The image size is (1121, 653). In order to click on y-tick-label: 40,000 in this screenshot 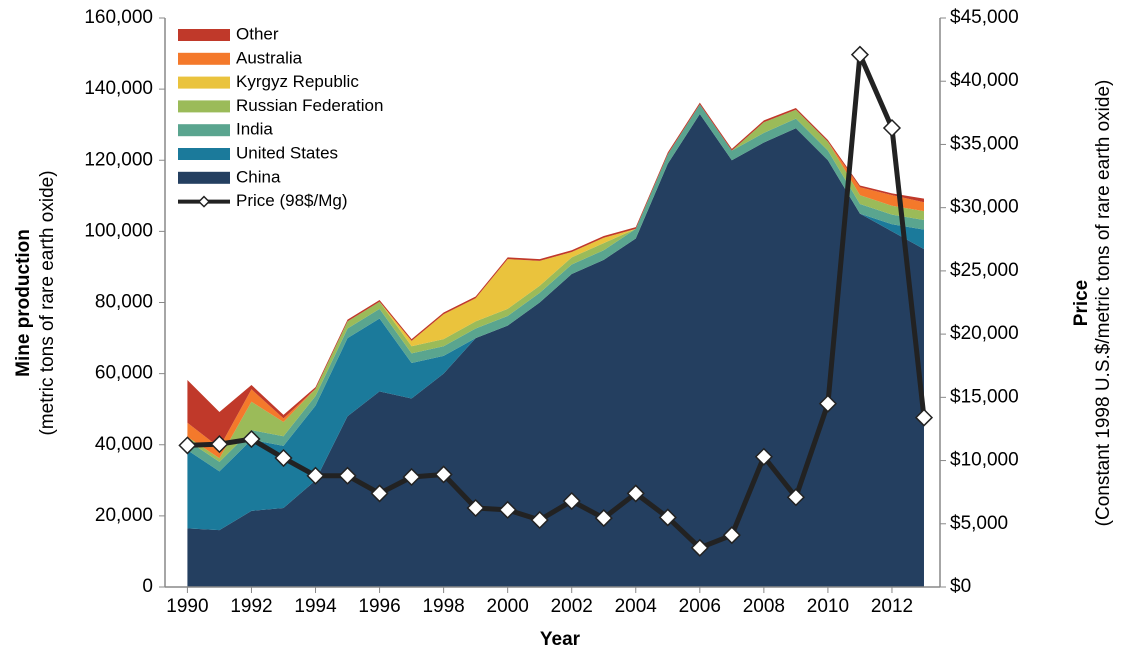, I will do `click(124, 444)`.